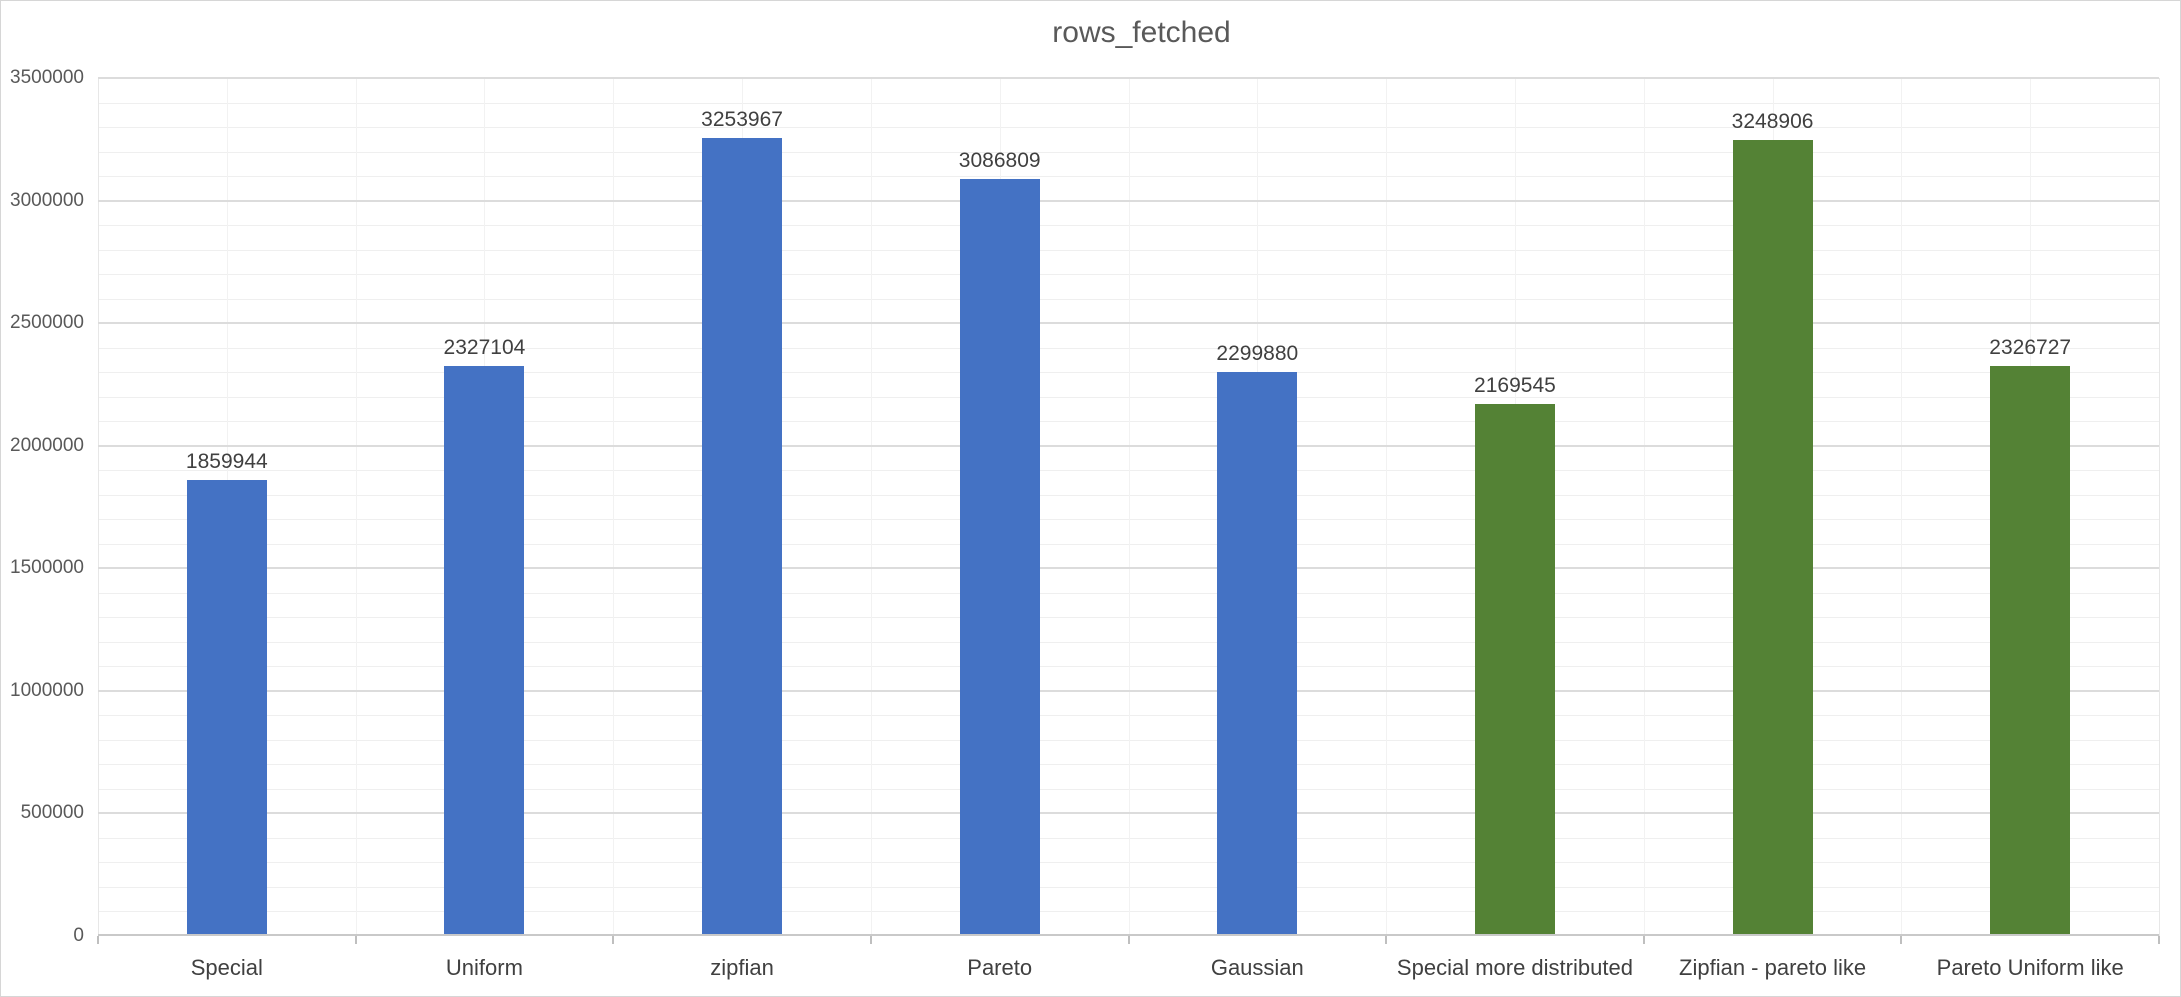 Image resolution: width=2181 pixels, height=997 pixels. What do you see at coordinates (1515, 386) in the screenshot?
I see `bar-value-label: 2169545` at bounding box center [1515, 386].